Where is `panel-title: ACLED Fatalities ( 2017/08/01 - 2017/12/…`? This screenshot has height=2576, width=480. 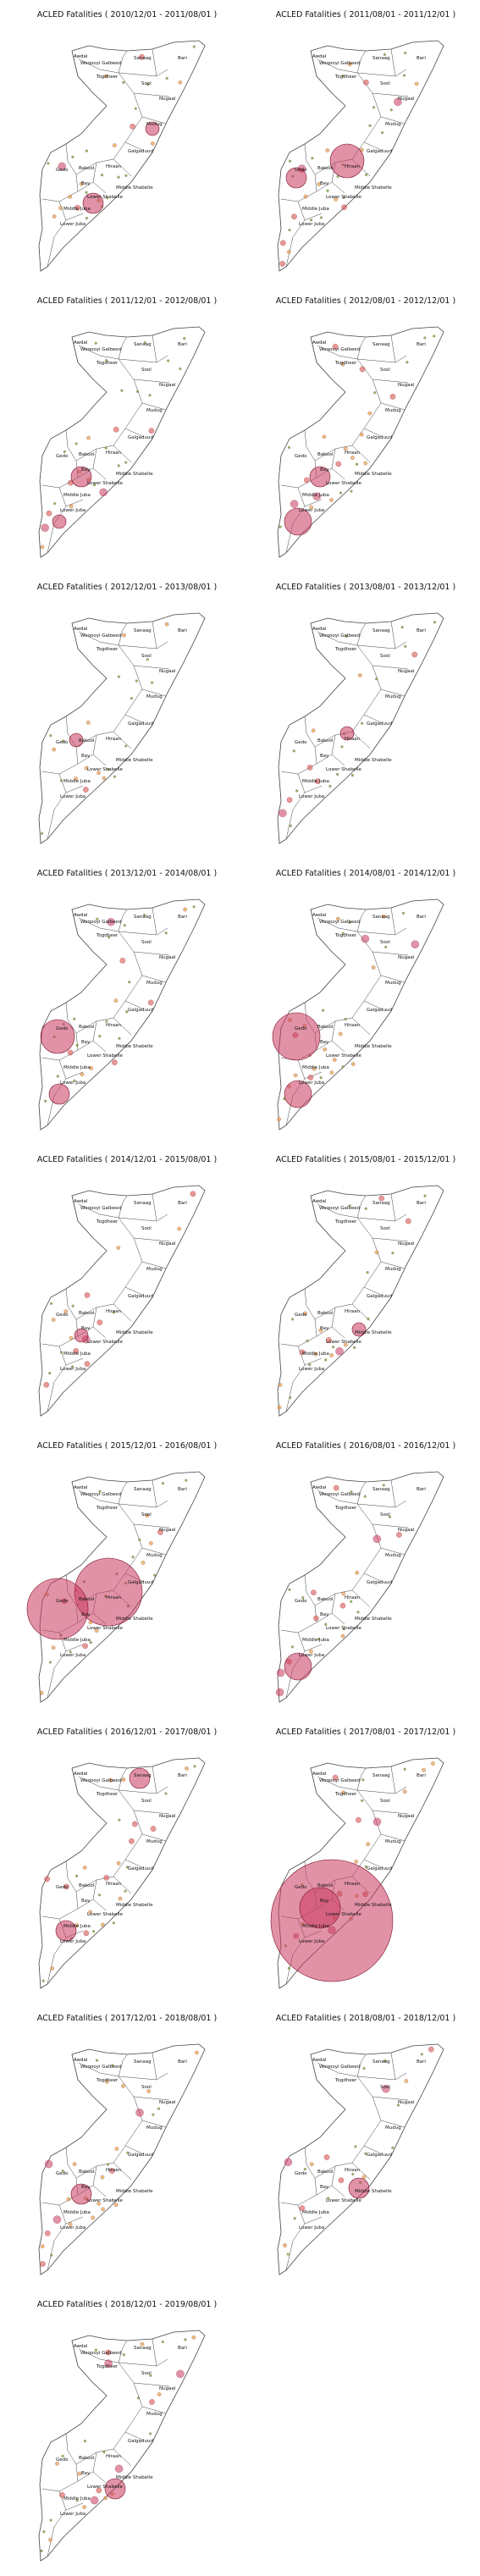 panel-title: ACLED Fatalities ( 2017/08/01 - 2017/12/… is located at coordinates (365, 1732).